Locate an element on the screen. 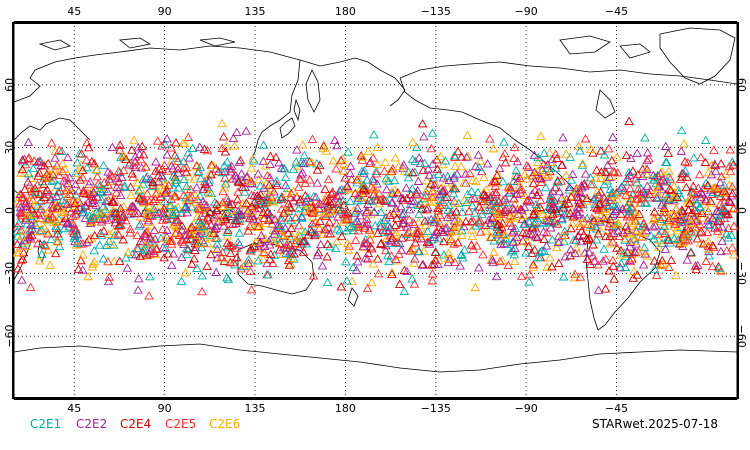  coast-asia-east is located at coordinates (275, 110).